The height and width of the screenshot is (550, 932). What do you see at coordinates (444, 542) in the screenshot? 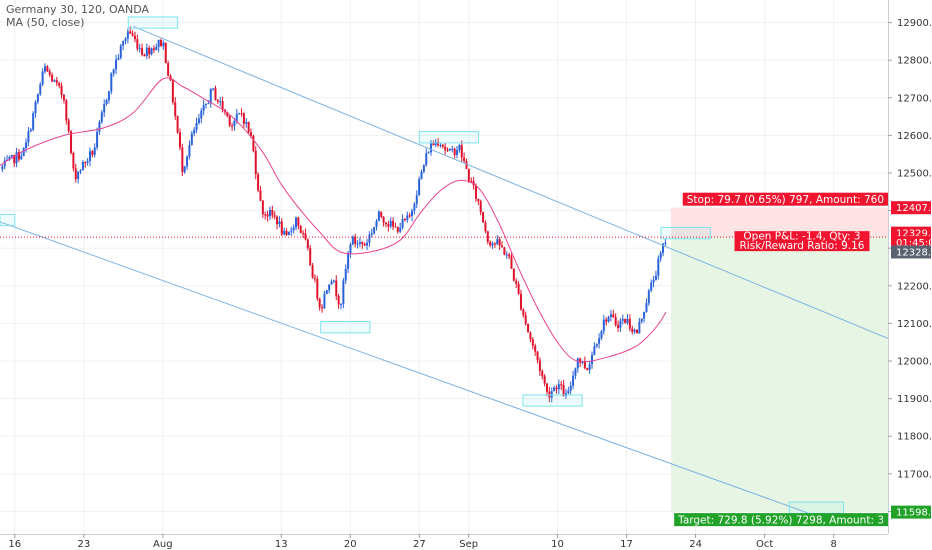
I see `time-axis-bg` at bounding box center [444, 542].